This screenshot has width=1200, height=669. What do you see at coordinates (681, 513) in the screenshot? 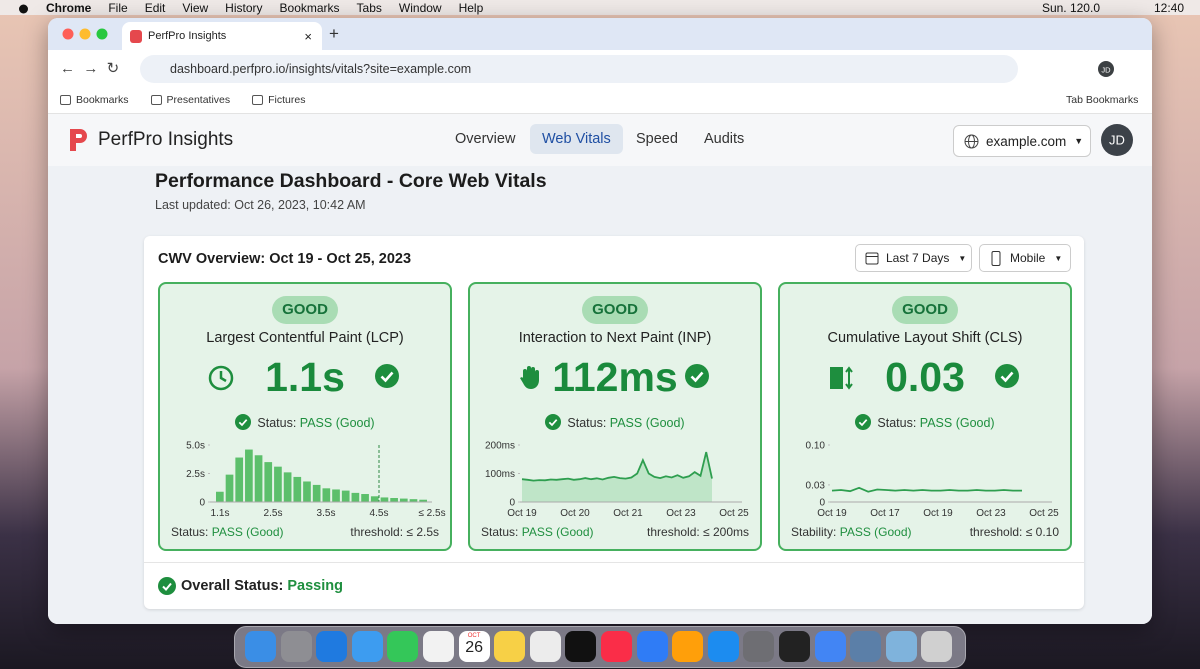
I see `x-tick-label: Oct 23` at bounding box center [681, 513].